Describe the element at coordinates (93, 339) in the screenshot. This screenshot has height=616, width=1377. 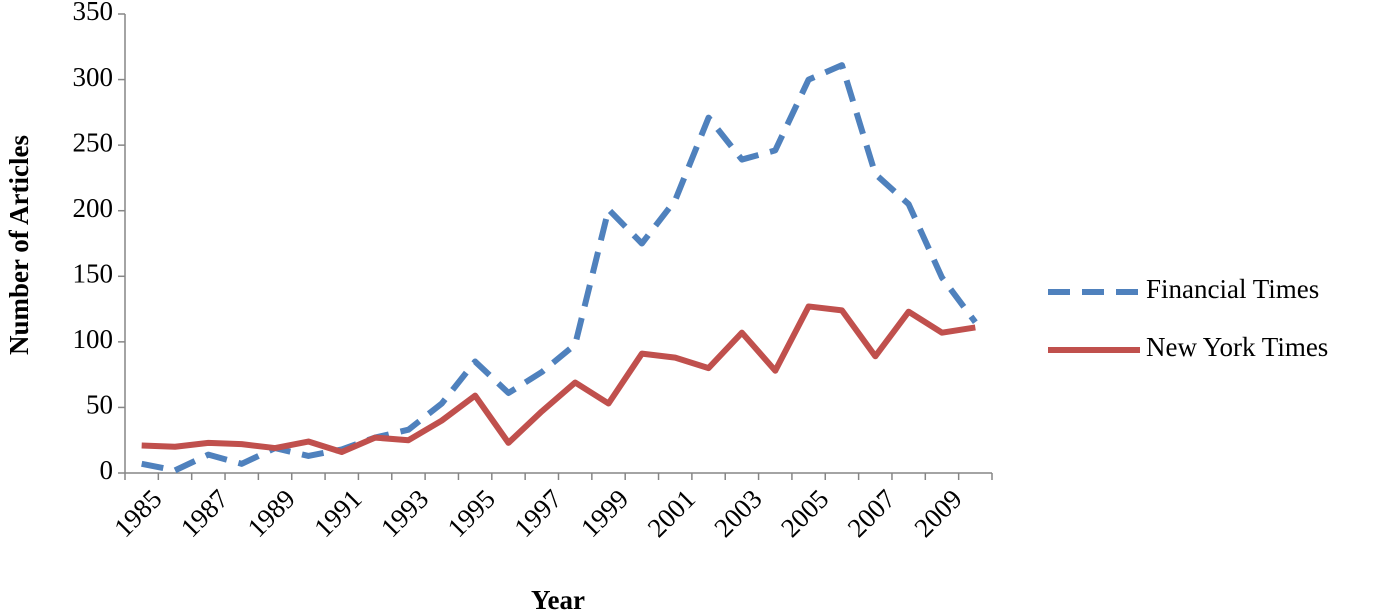
I see `y-tick-label: 100` at that location.